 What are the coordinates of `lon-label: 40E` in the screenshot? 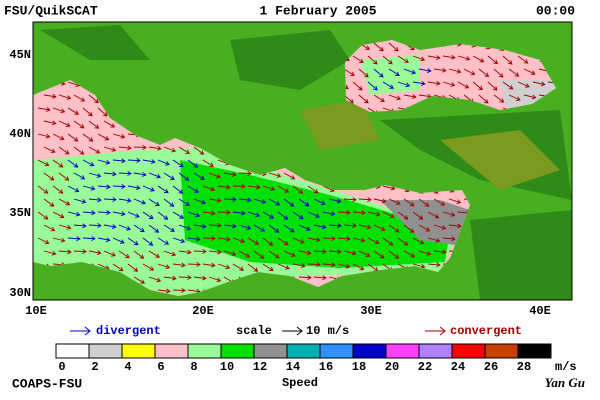 It's located at (540, 311).